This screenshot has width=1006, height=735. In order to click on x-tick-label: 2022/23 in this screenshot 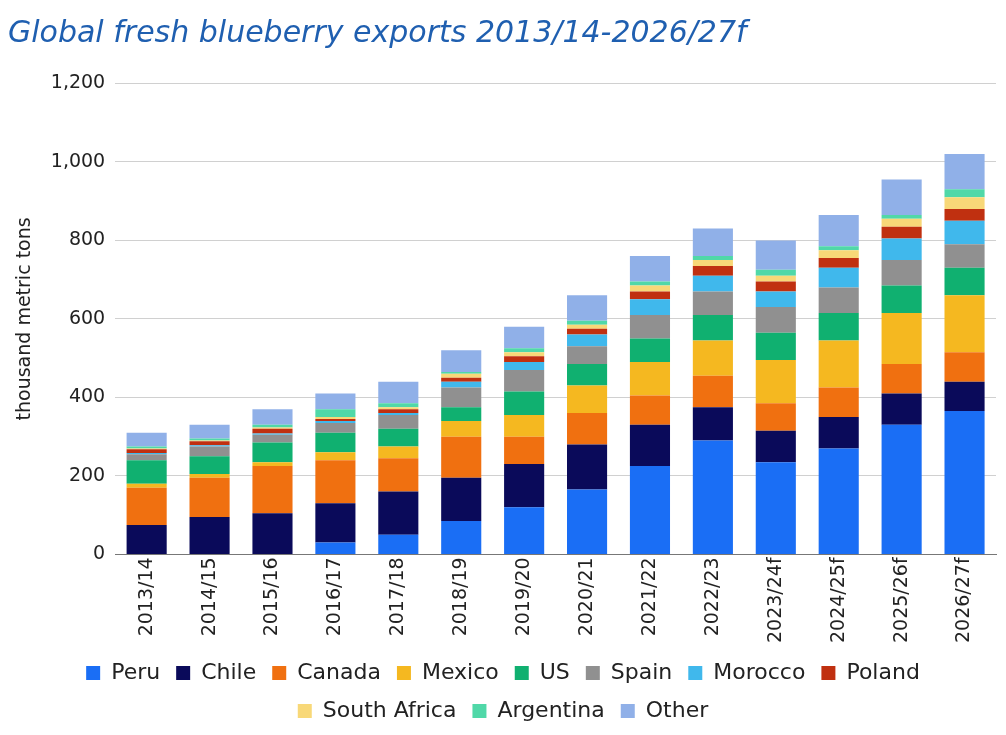, I will do `click(710, 597)`.